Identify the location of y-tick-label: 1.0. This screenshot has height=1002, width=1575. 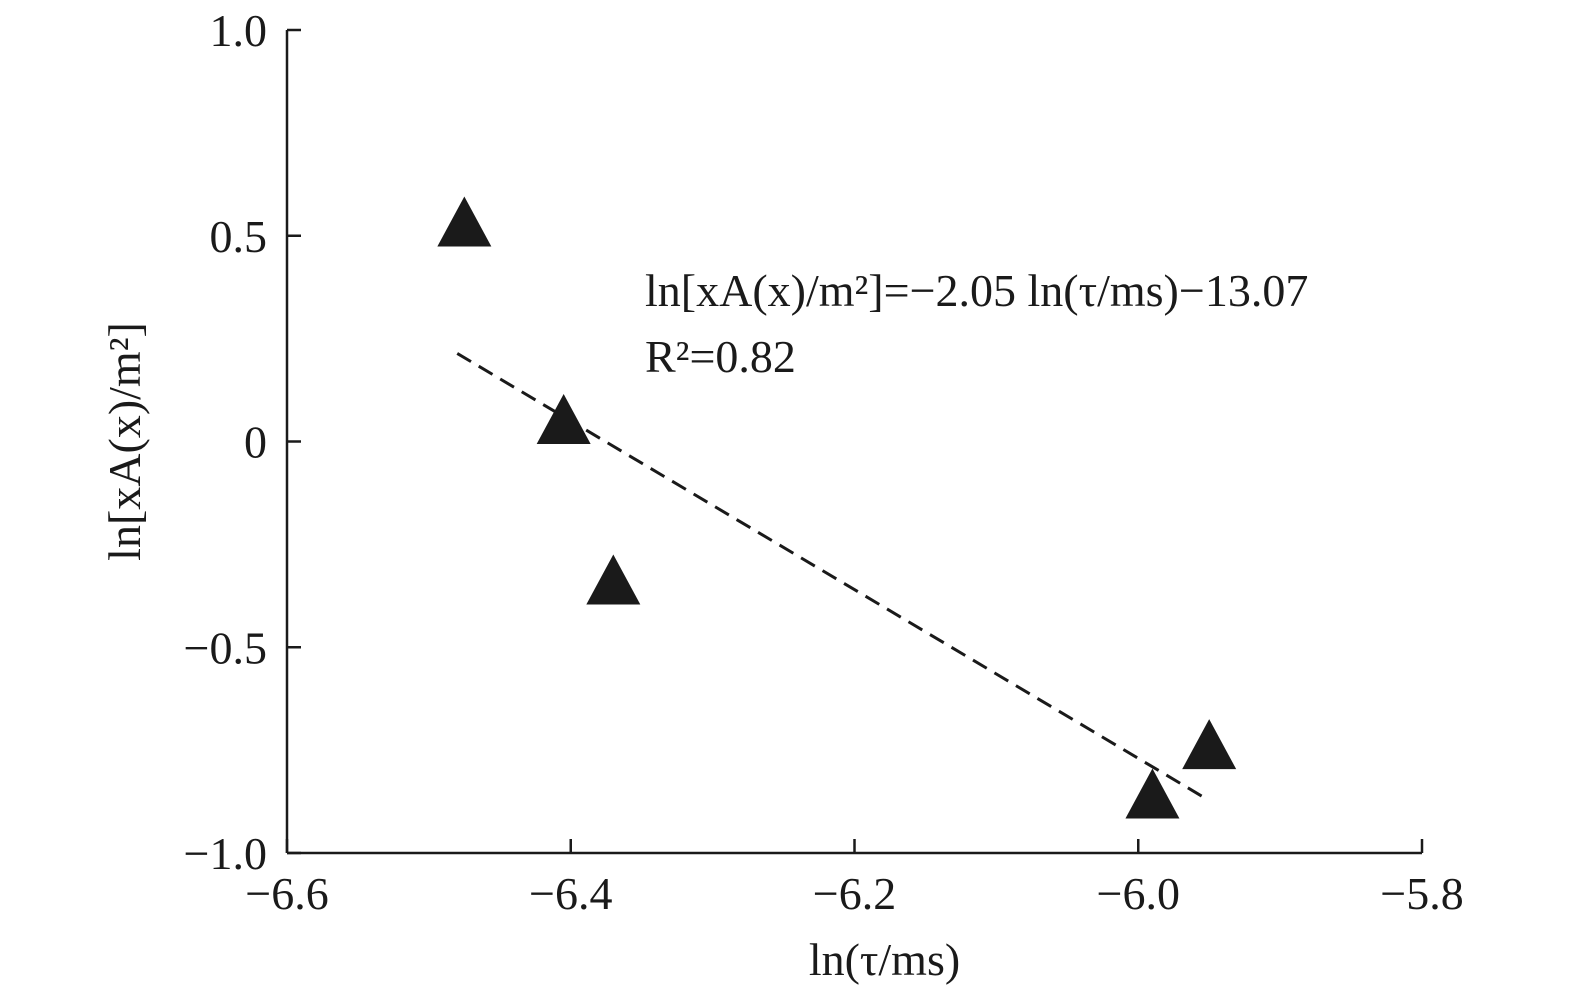
(239, 30).